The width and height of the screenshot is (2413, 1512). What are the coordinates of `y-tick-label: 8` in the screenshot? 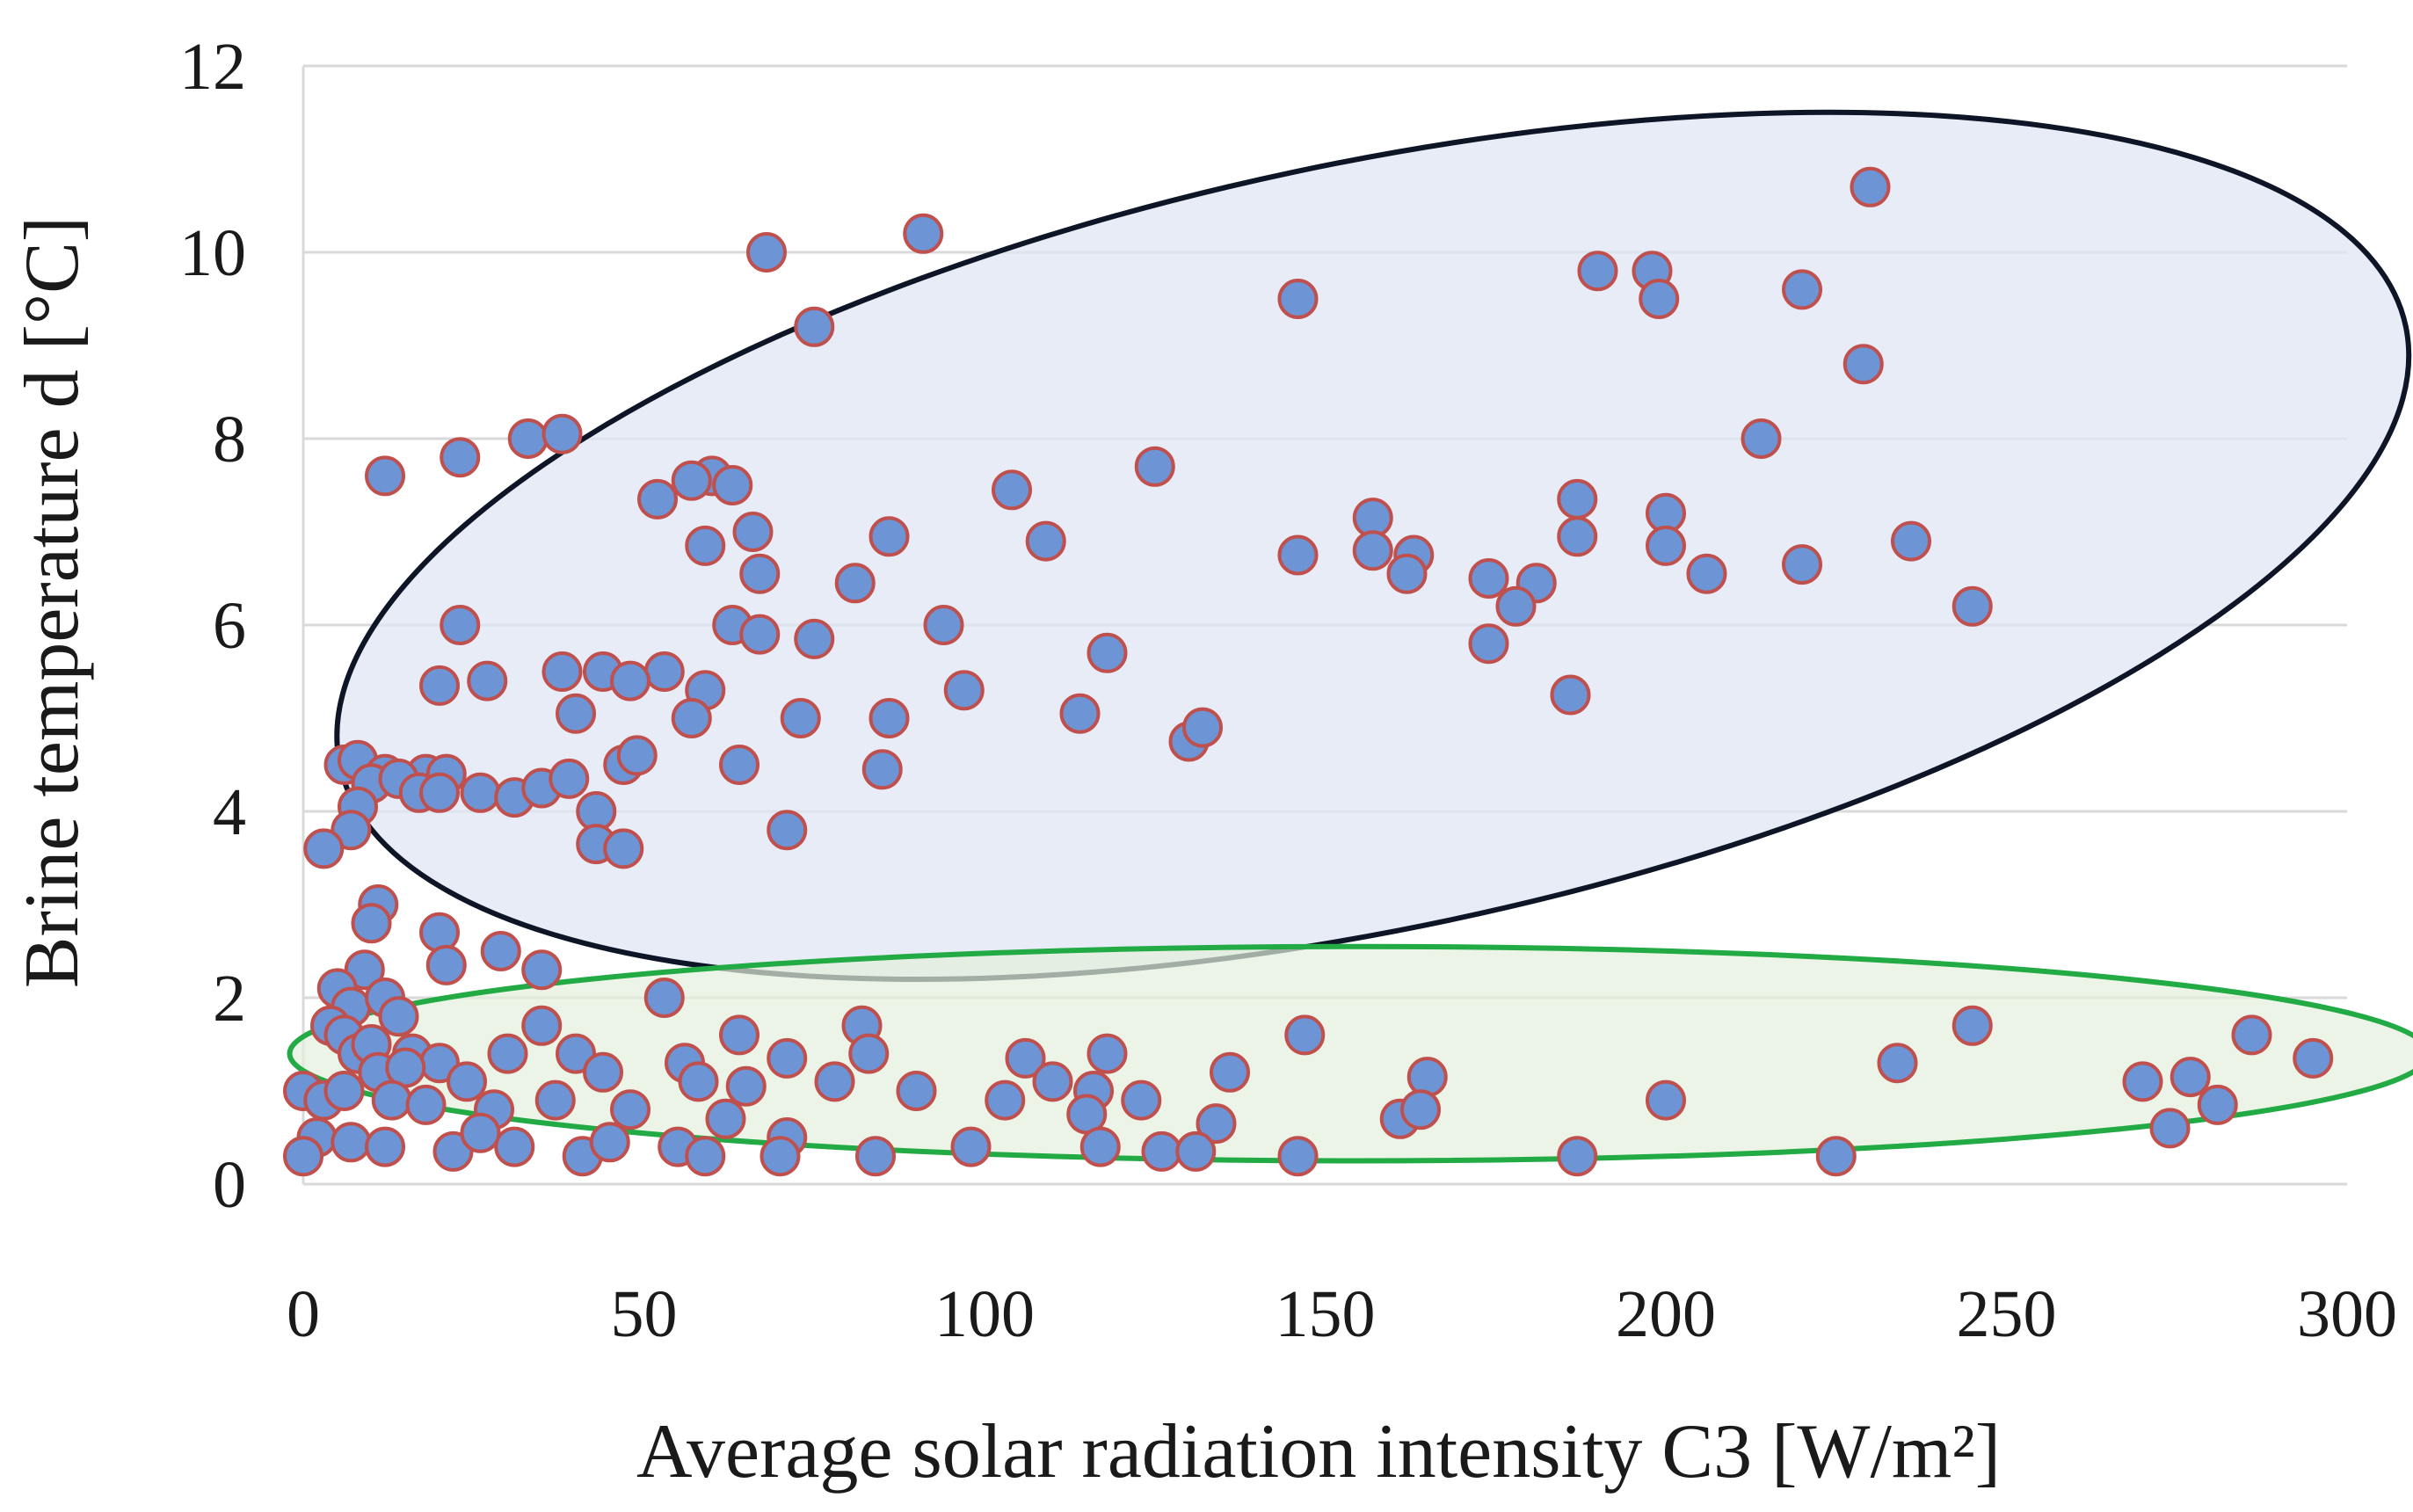 It's located at (230, 440).